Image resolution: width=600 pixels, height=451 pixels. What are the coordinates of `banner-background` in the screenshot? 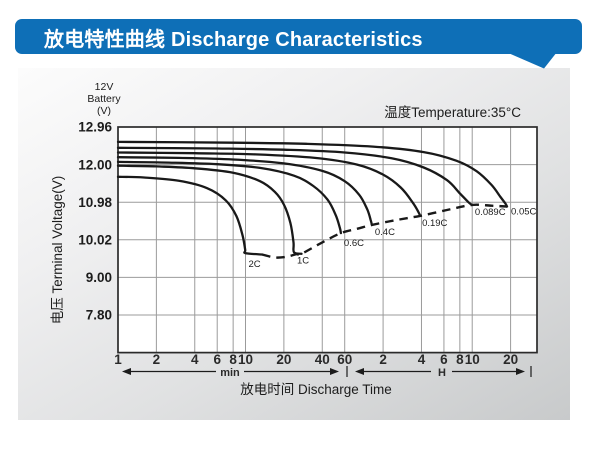 It's located at (298, 36).